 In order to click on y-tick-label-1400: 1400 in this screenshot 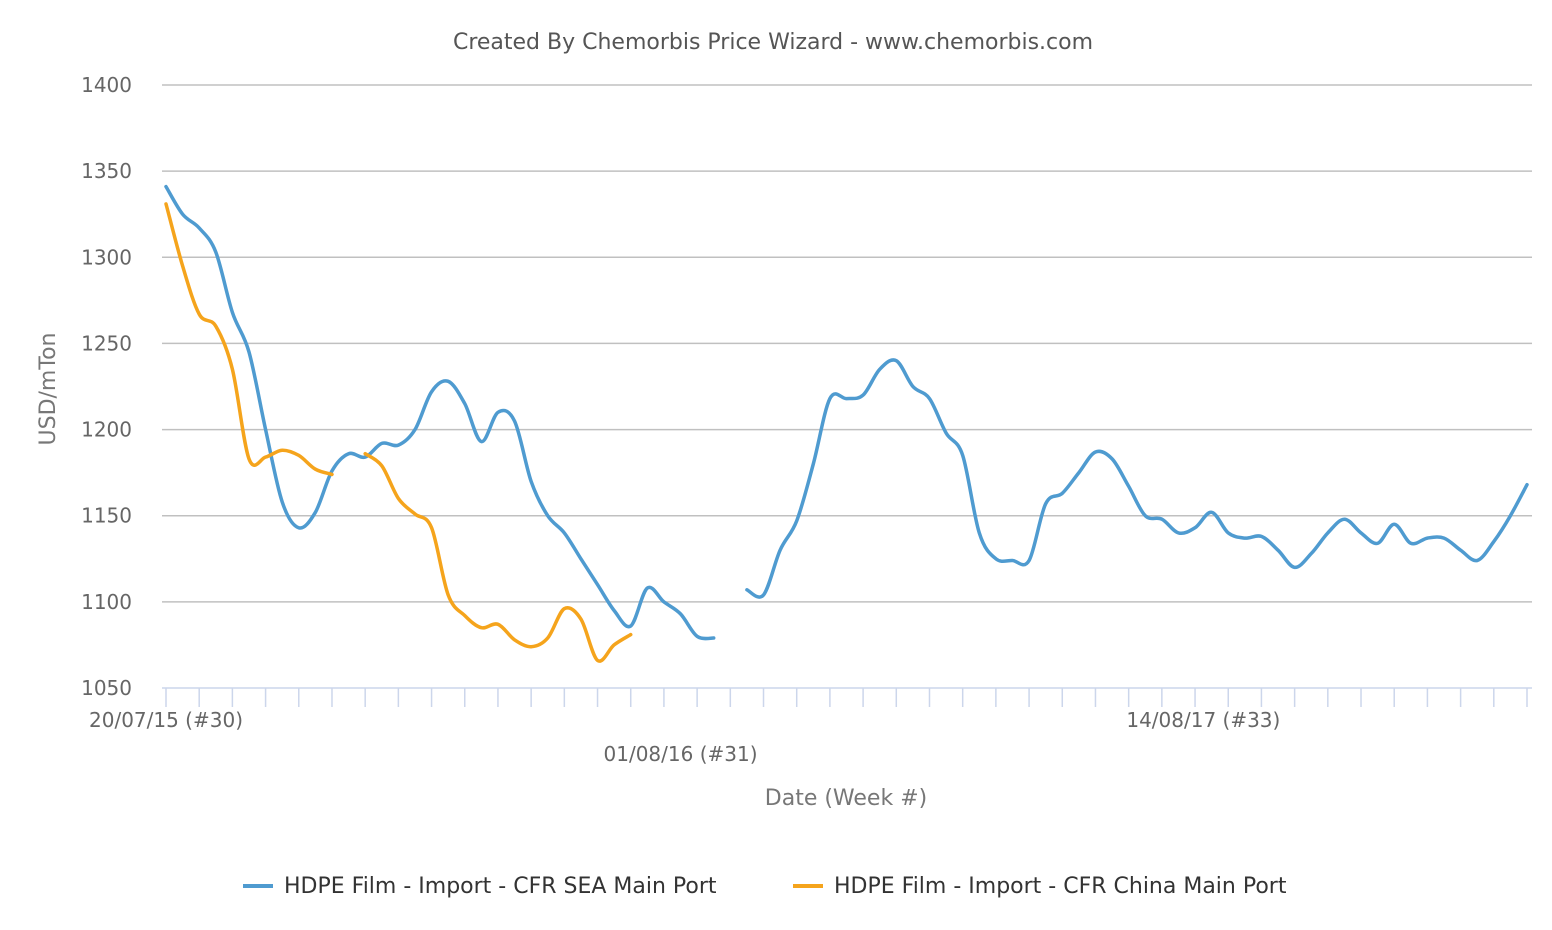, I will do `click(106, 85)`.